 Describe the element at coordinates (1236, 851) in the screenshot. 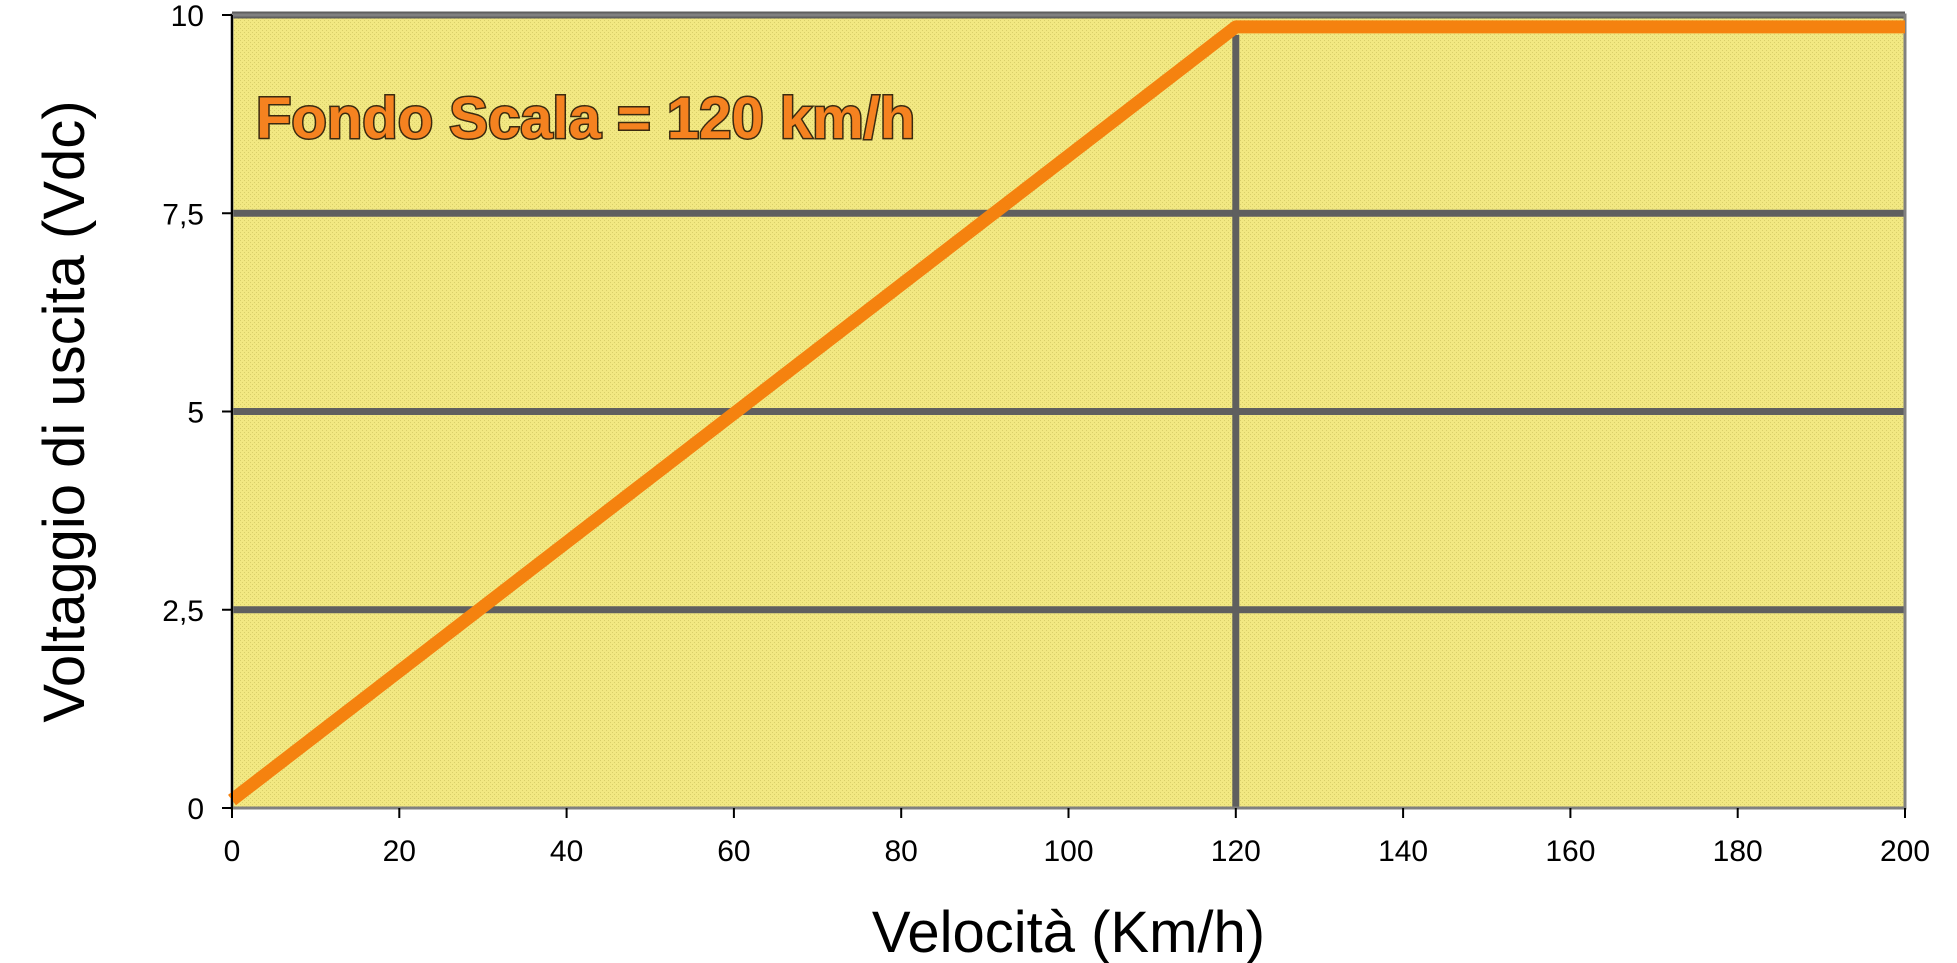

I see `x-tick-label: 120` at that location.